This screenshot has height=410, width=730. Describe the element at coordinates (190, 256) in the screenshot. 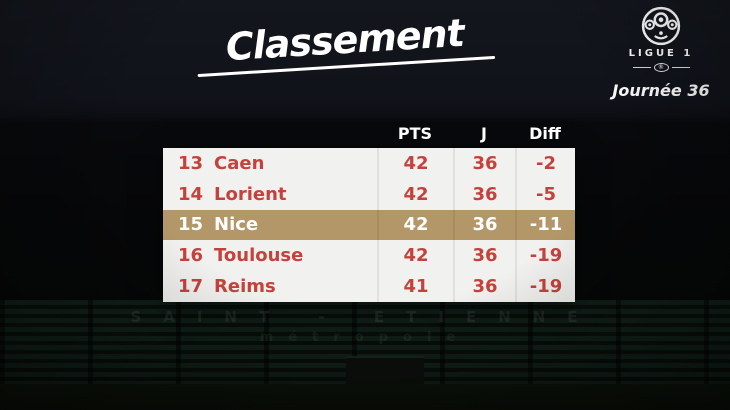

I see `rank-number: 16` at that location.